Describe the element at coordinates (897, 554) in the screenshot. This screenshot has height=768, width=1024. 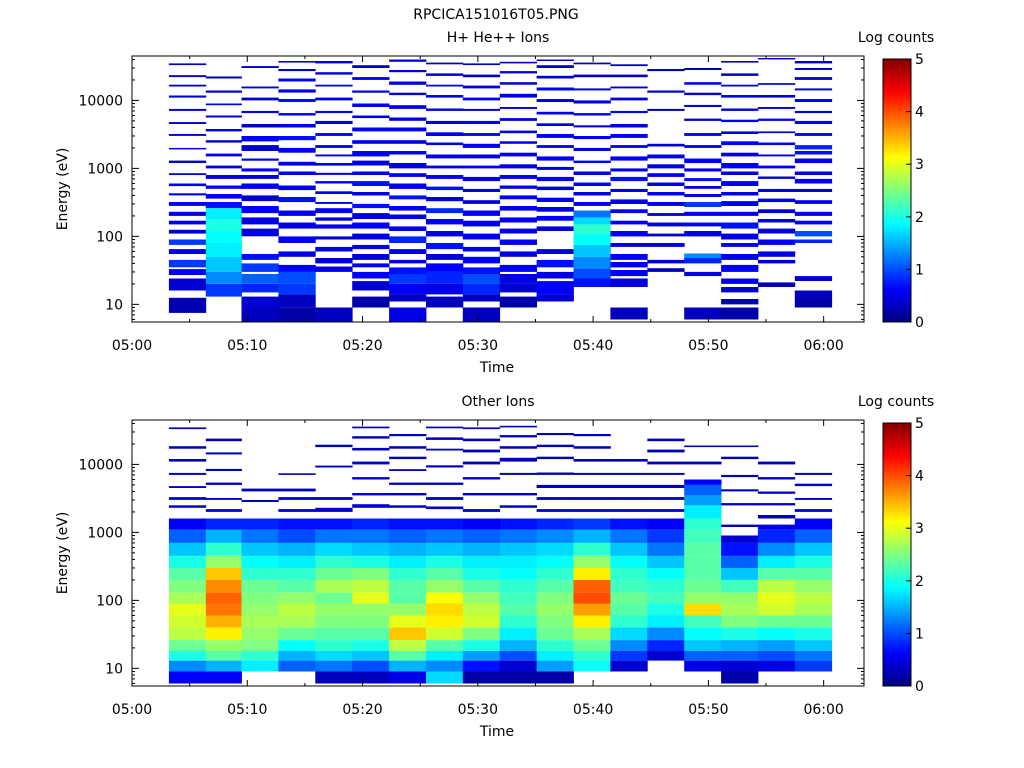
I see `colorbar` at that location.